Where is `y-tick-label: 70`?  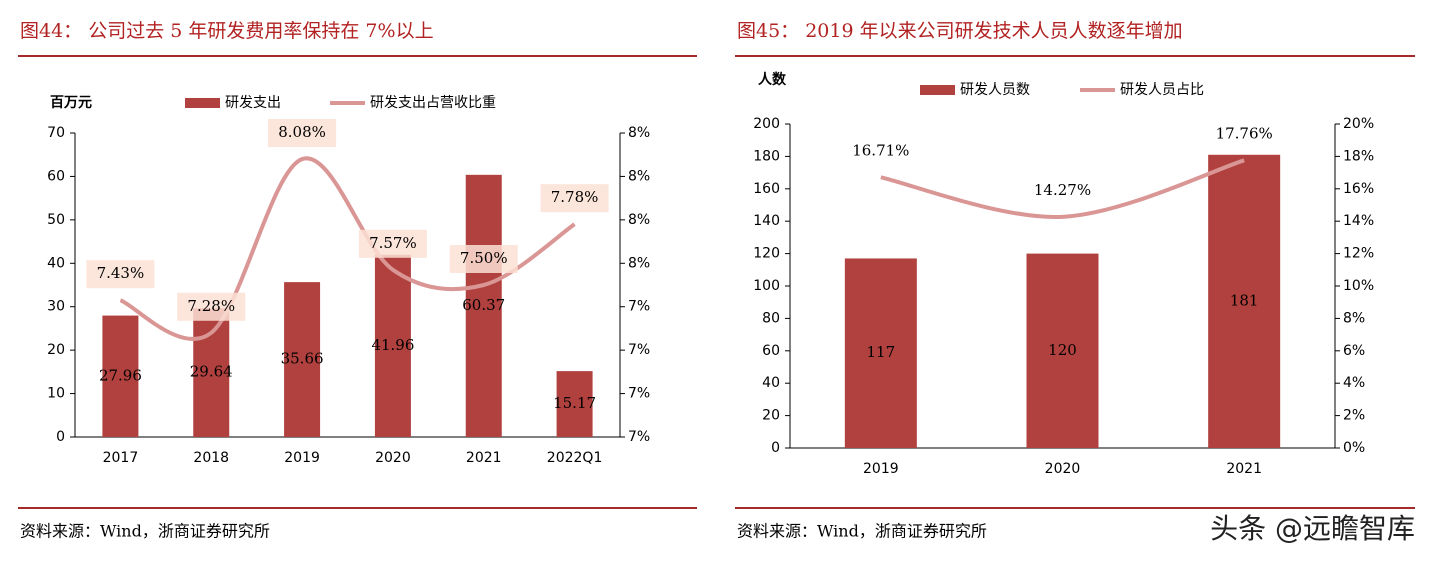 y-tick-label: 70 is located at coordinates (56, 133).